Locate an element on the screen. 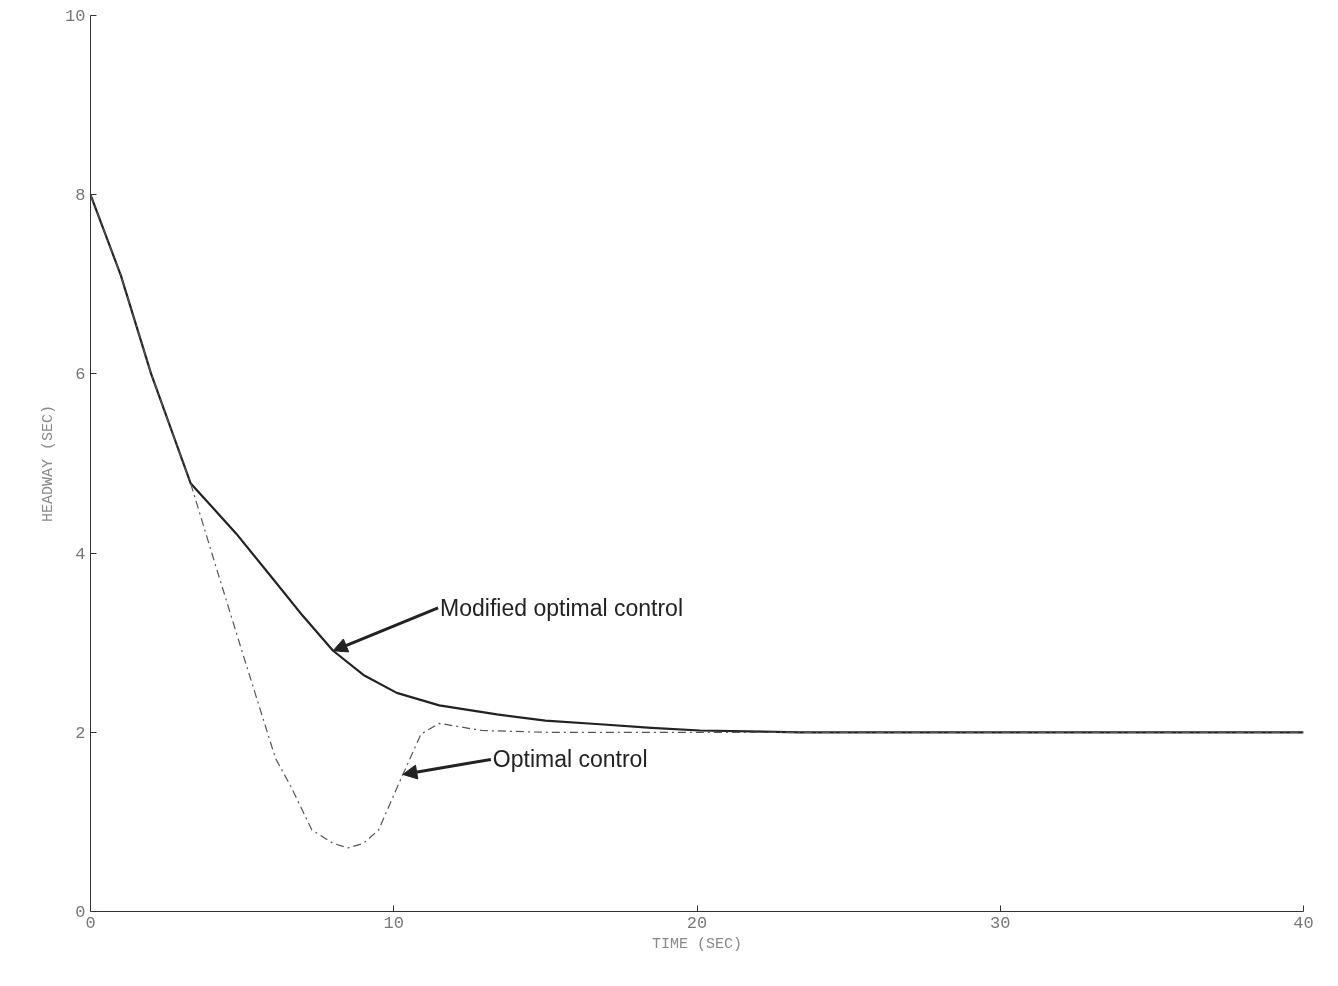 Image resolution: width=1338 pixels, height=986 pixels. y-tick-label: 10 is located at coordinates (75, 16).